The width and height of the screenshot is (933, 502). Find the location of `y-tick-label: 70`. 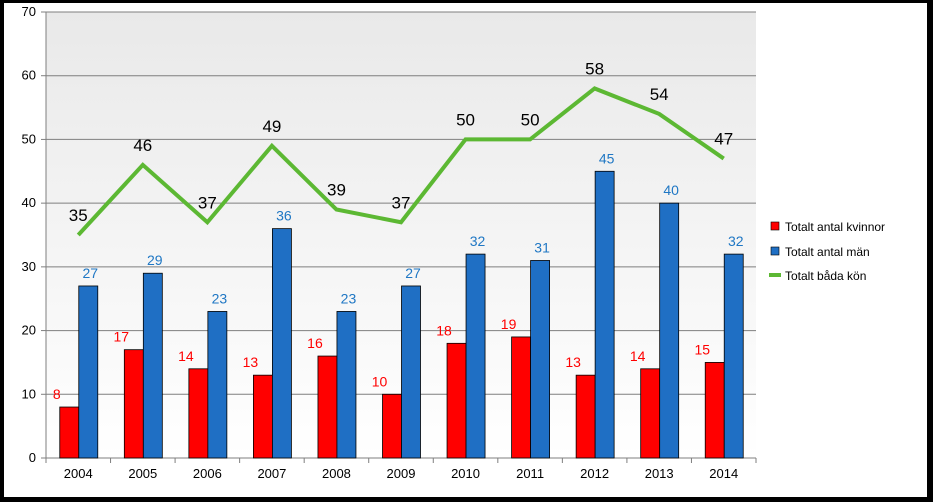

y-tick-label: 70 is located at coordinates (29, 11).